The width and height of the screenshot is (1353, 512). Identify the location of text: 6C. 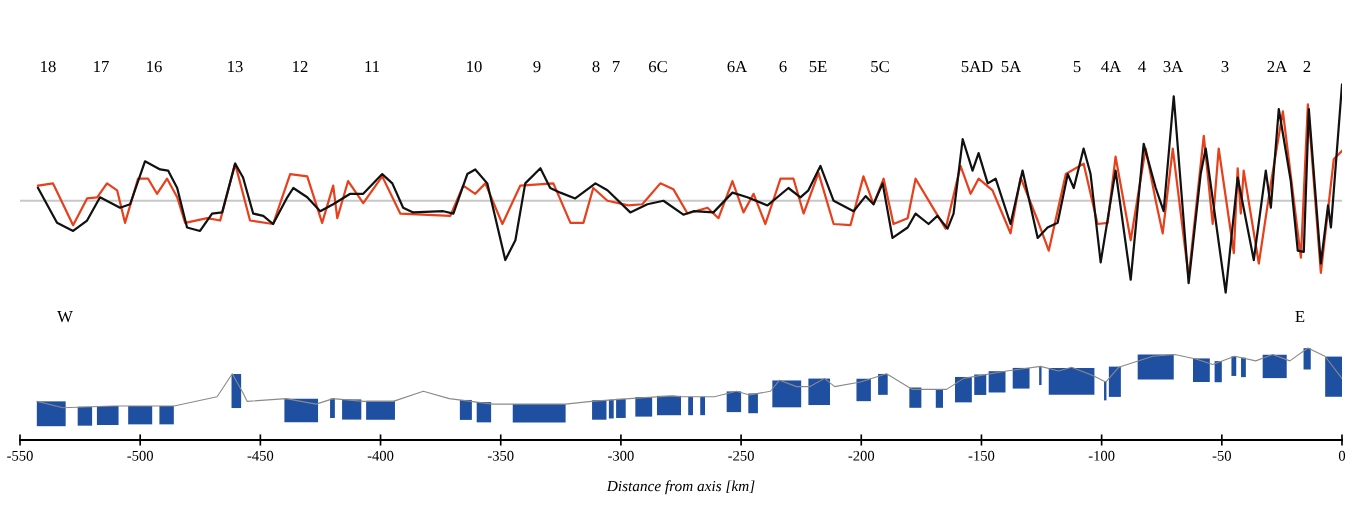
(657, 66).